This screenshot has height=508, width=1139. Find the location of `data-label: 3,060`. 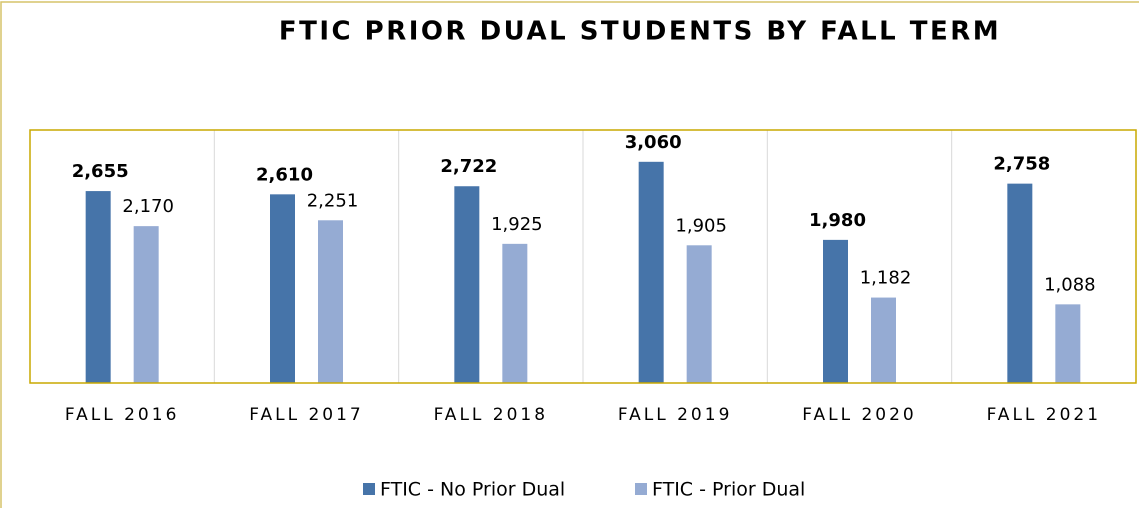

data-label: 3,060 is located at coordinates (653, 142).